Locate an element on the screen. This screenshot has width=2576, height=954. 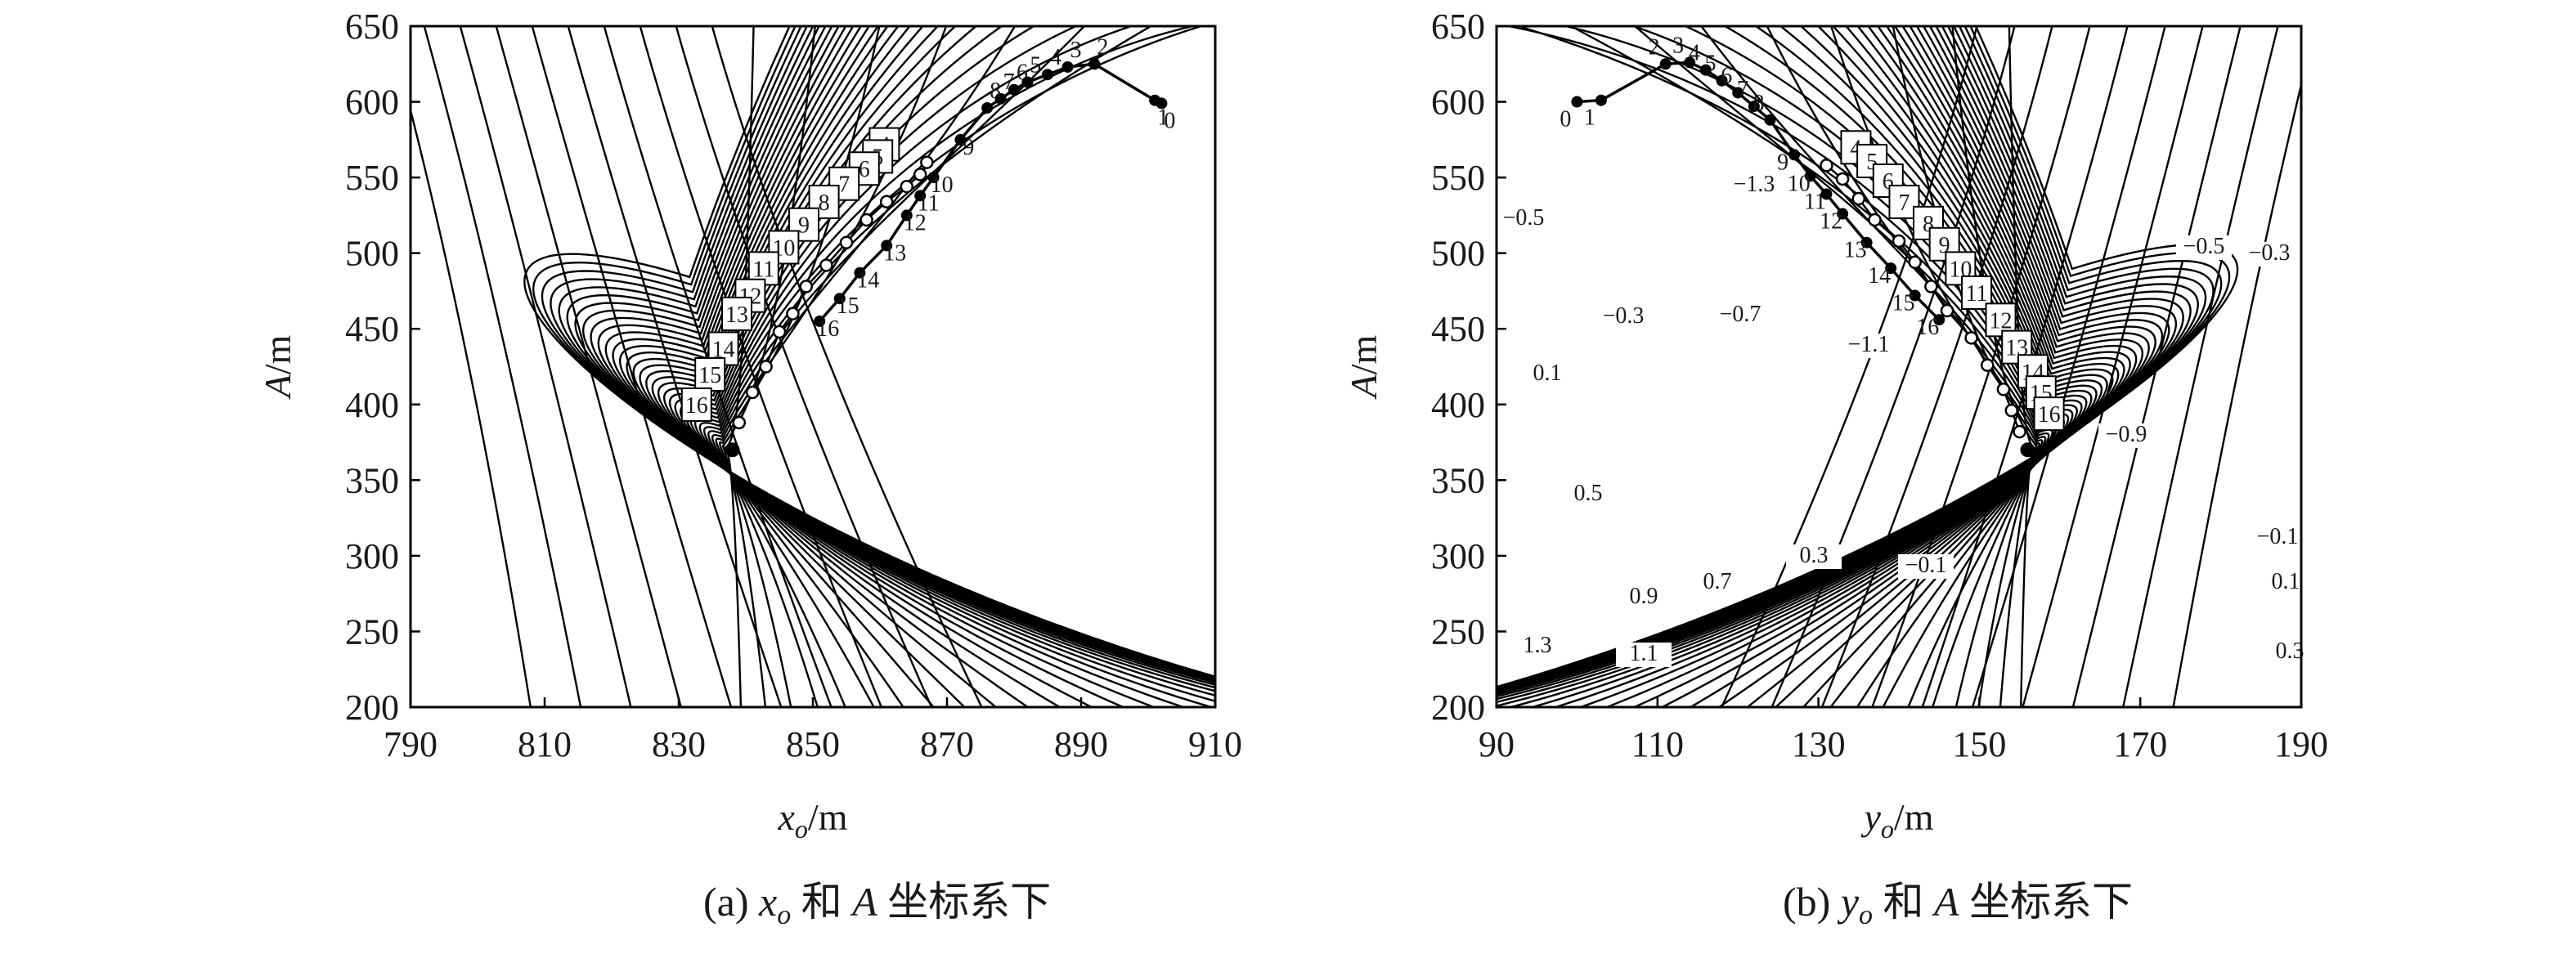
path-point-label: 12 is located at coordinates (1831, 222).